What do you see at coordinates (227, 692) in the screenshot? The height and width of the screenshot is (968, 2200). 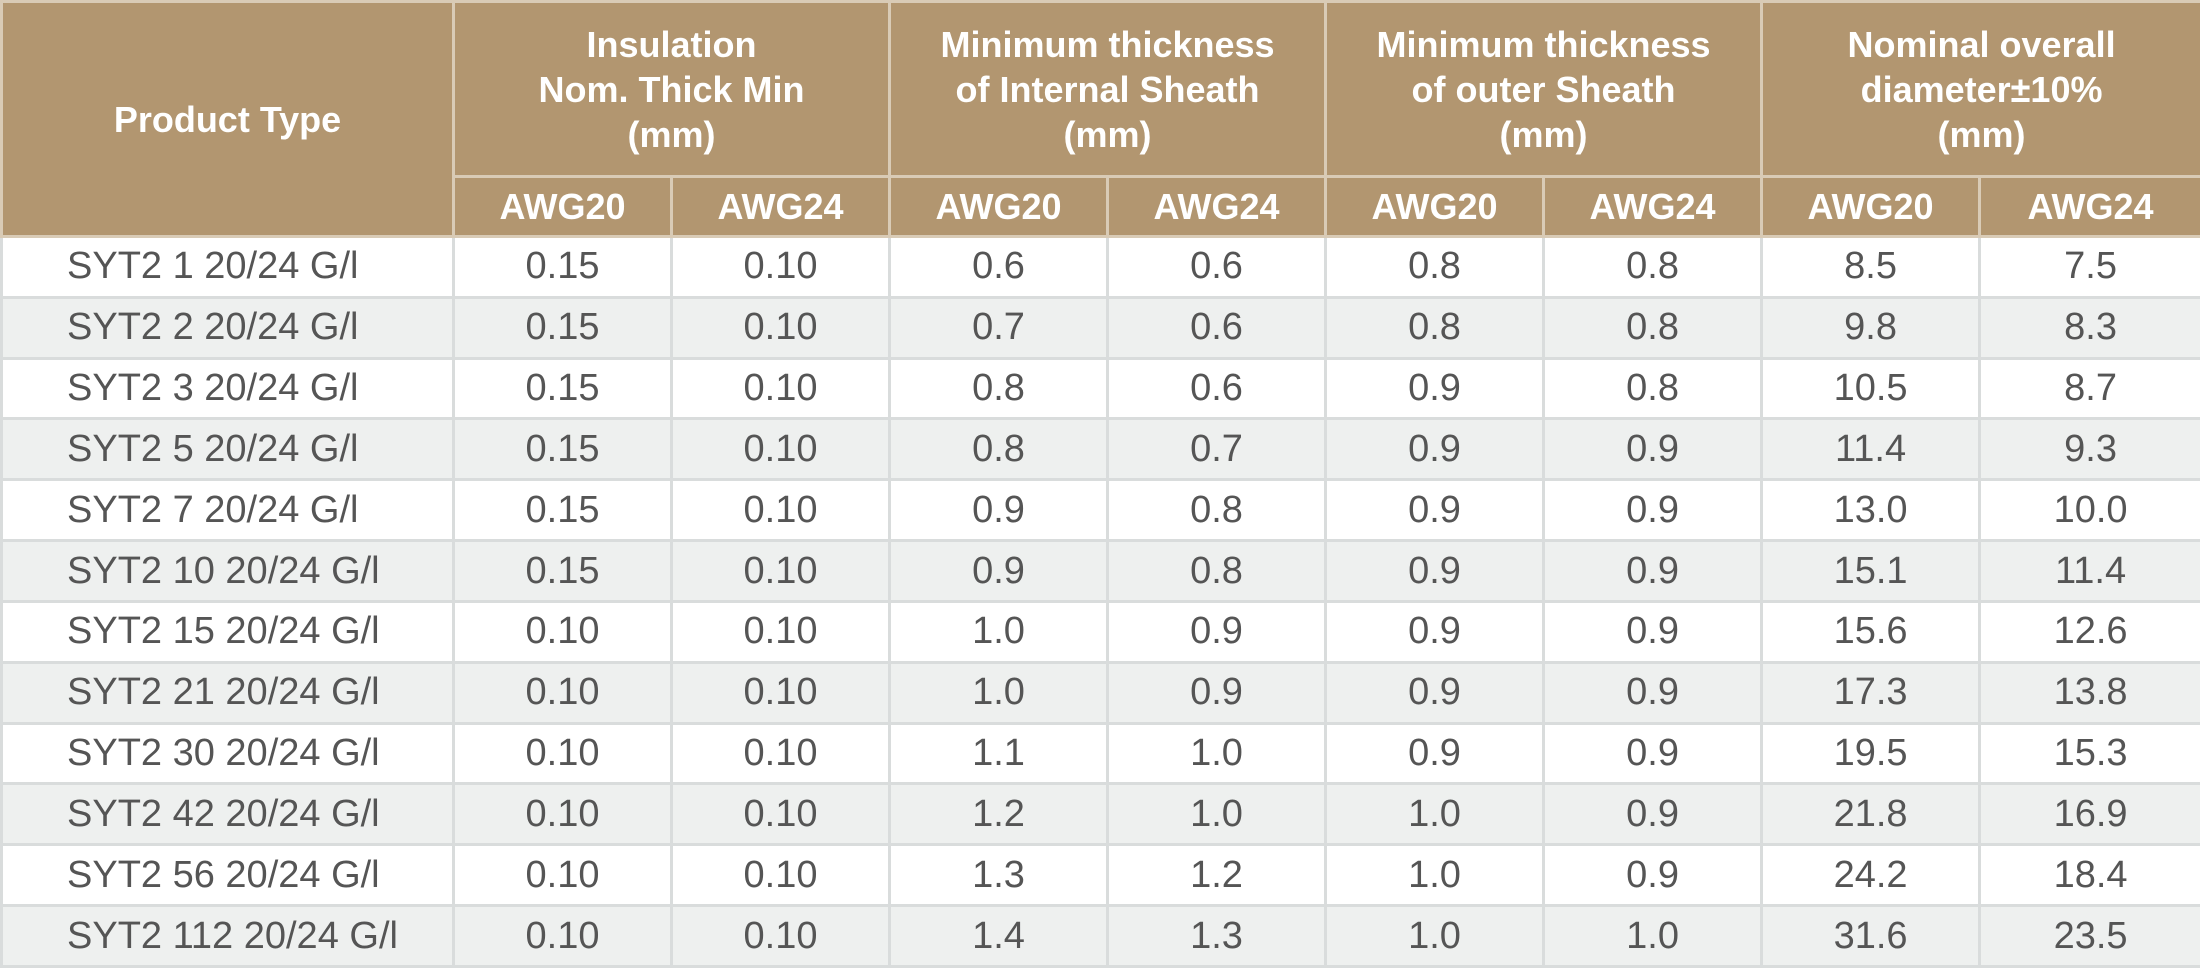 I see `product-type-cell: SYT2 21 20/24 G/l` at bounding box center [227, 692].